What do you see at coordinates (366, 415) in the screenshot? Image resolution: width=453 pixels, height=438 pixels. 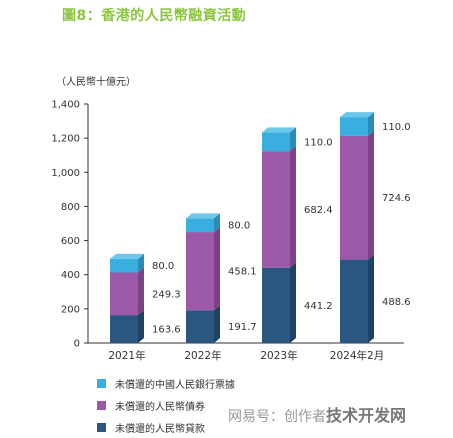 I see `watermark-strong: 技术开发网` at bounding box center [366, 415].